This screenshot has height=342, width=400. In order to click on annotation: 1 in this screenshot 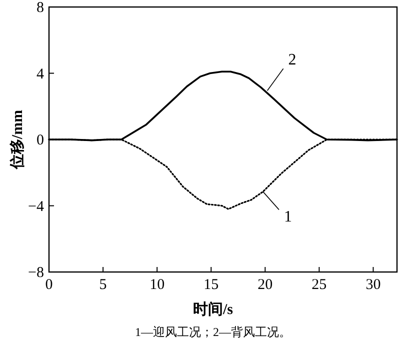, I will do `click(288, 217)`.